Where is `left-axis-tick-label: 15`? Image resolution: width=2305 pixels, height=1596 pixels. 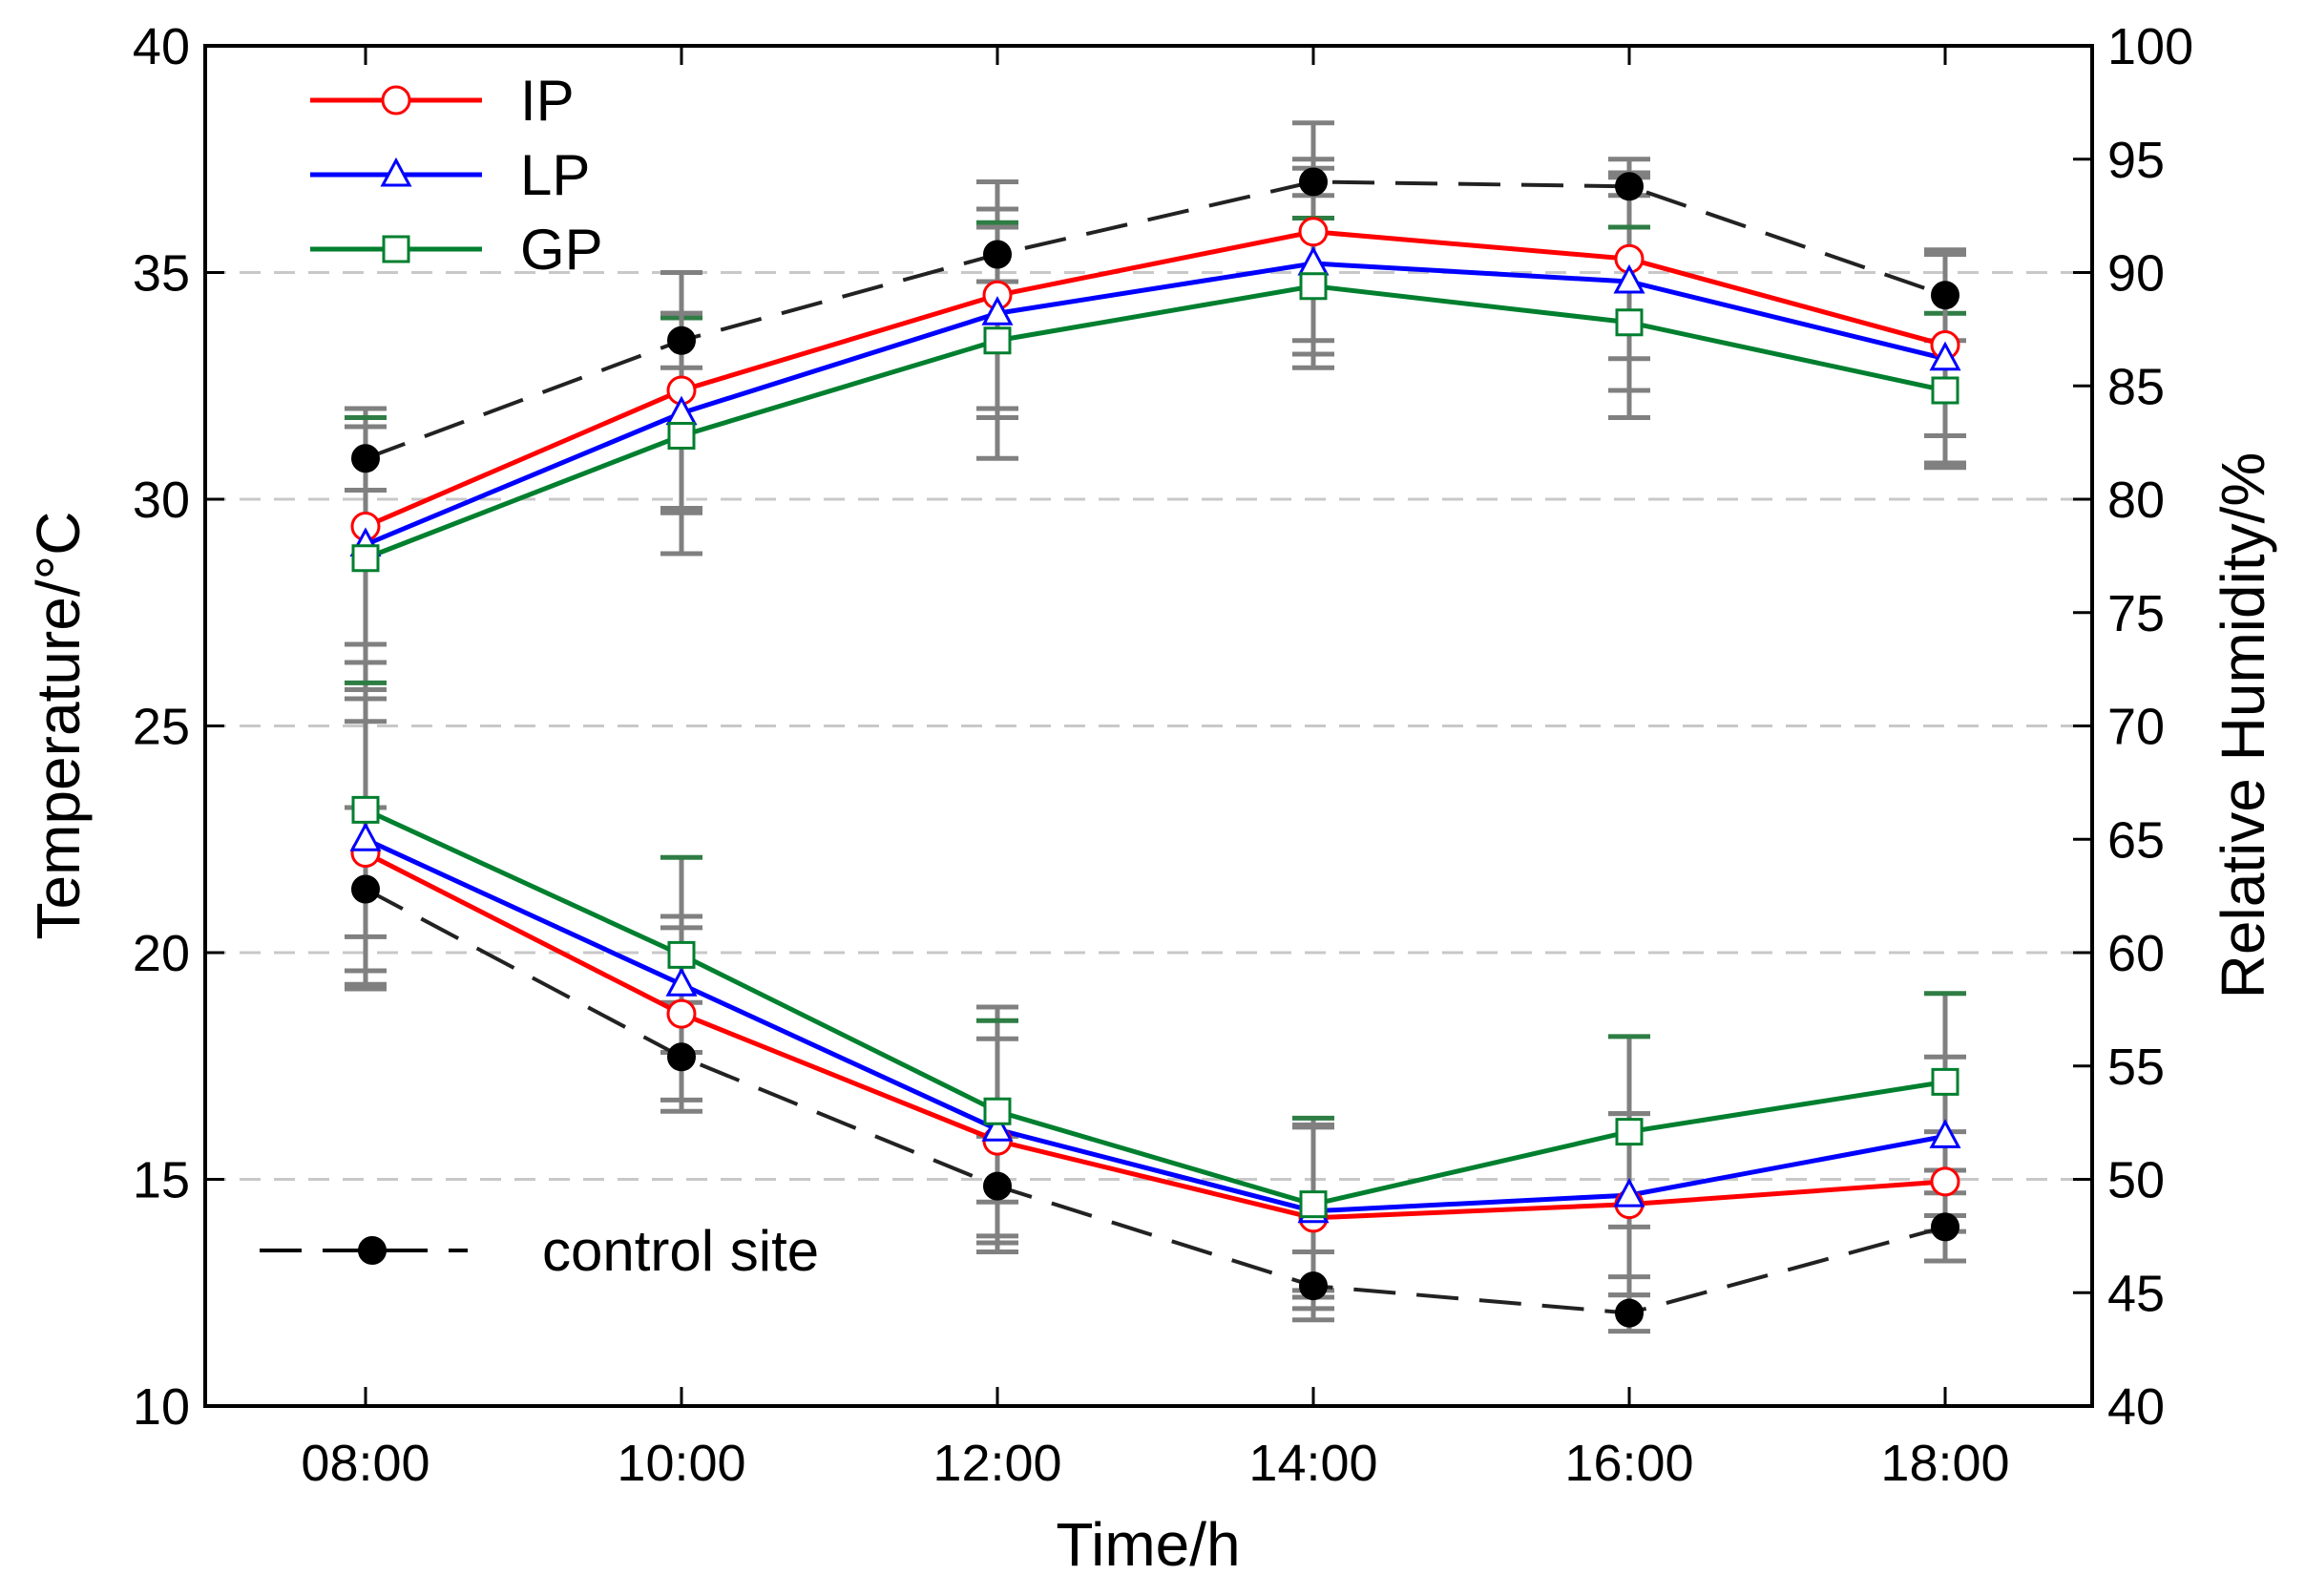
left-axis-tick-label: 15 is located at coordinates (161, 1180).